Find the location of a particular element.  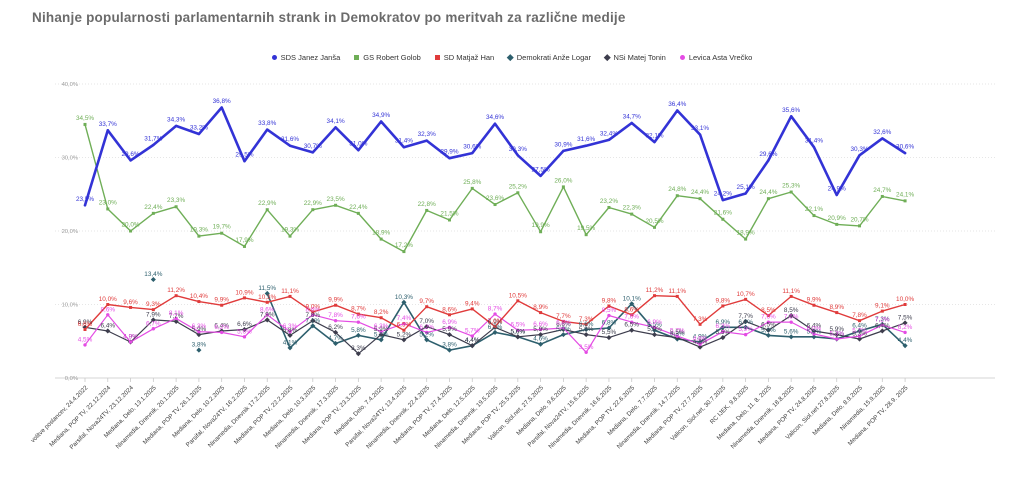

data-label: 36,8% is located at coordinates (222, 101).